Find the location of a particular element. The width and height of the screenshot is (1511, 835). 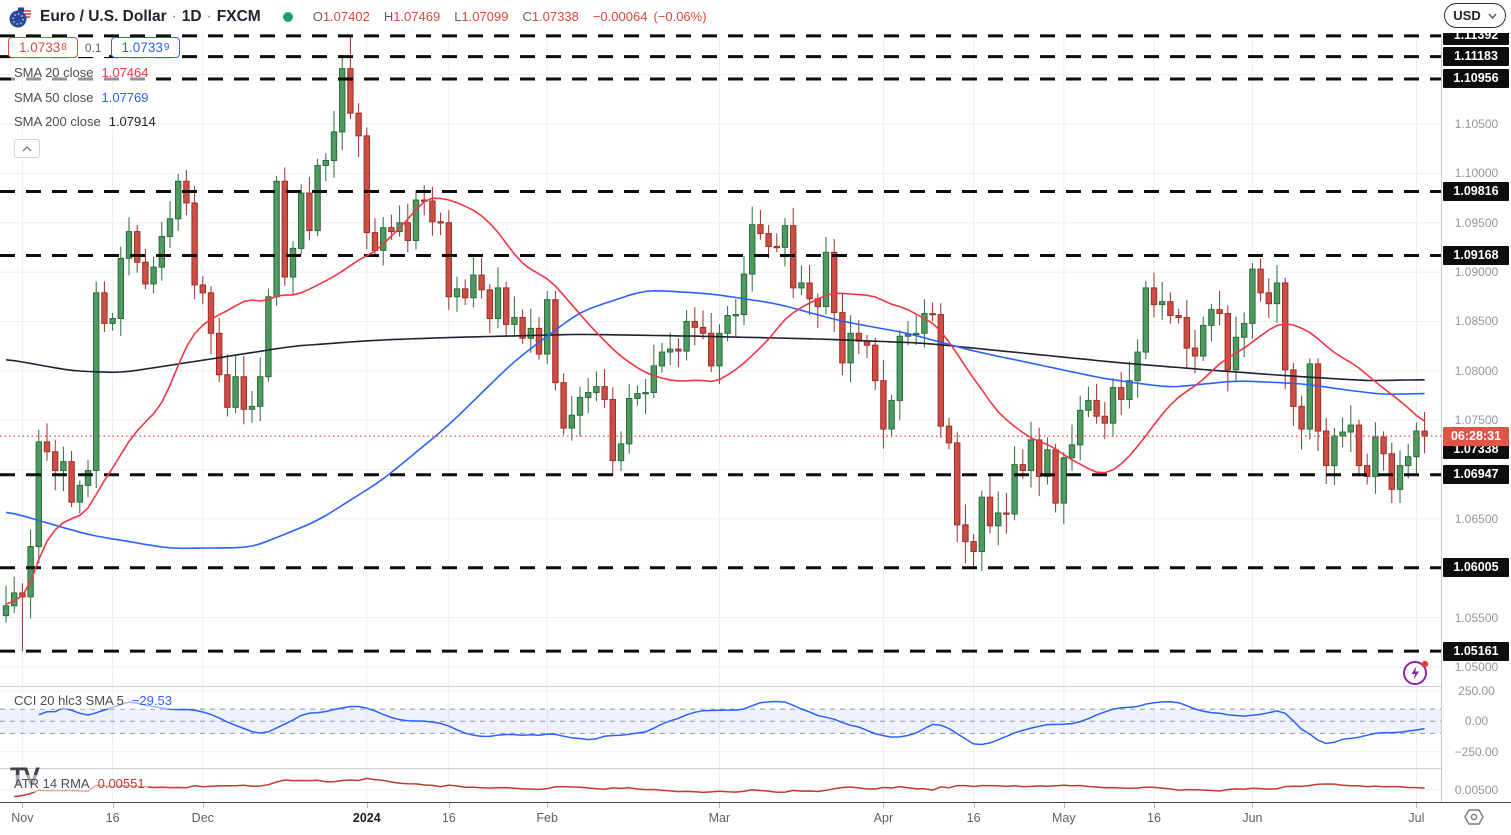

level-price-label: 1.10956 is located at coordinates (1476, 79).